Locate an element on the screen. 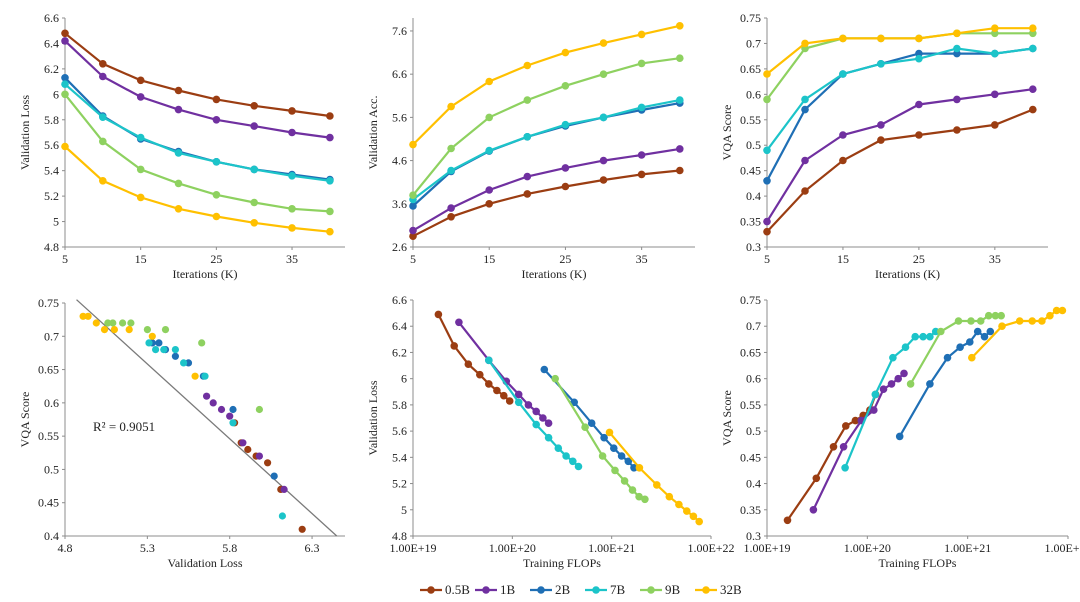  legend-label: 7B is located at coordinates (618, 589).